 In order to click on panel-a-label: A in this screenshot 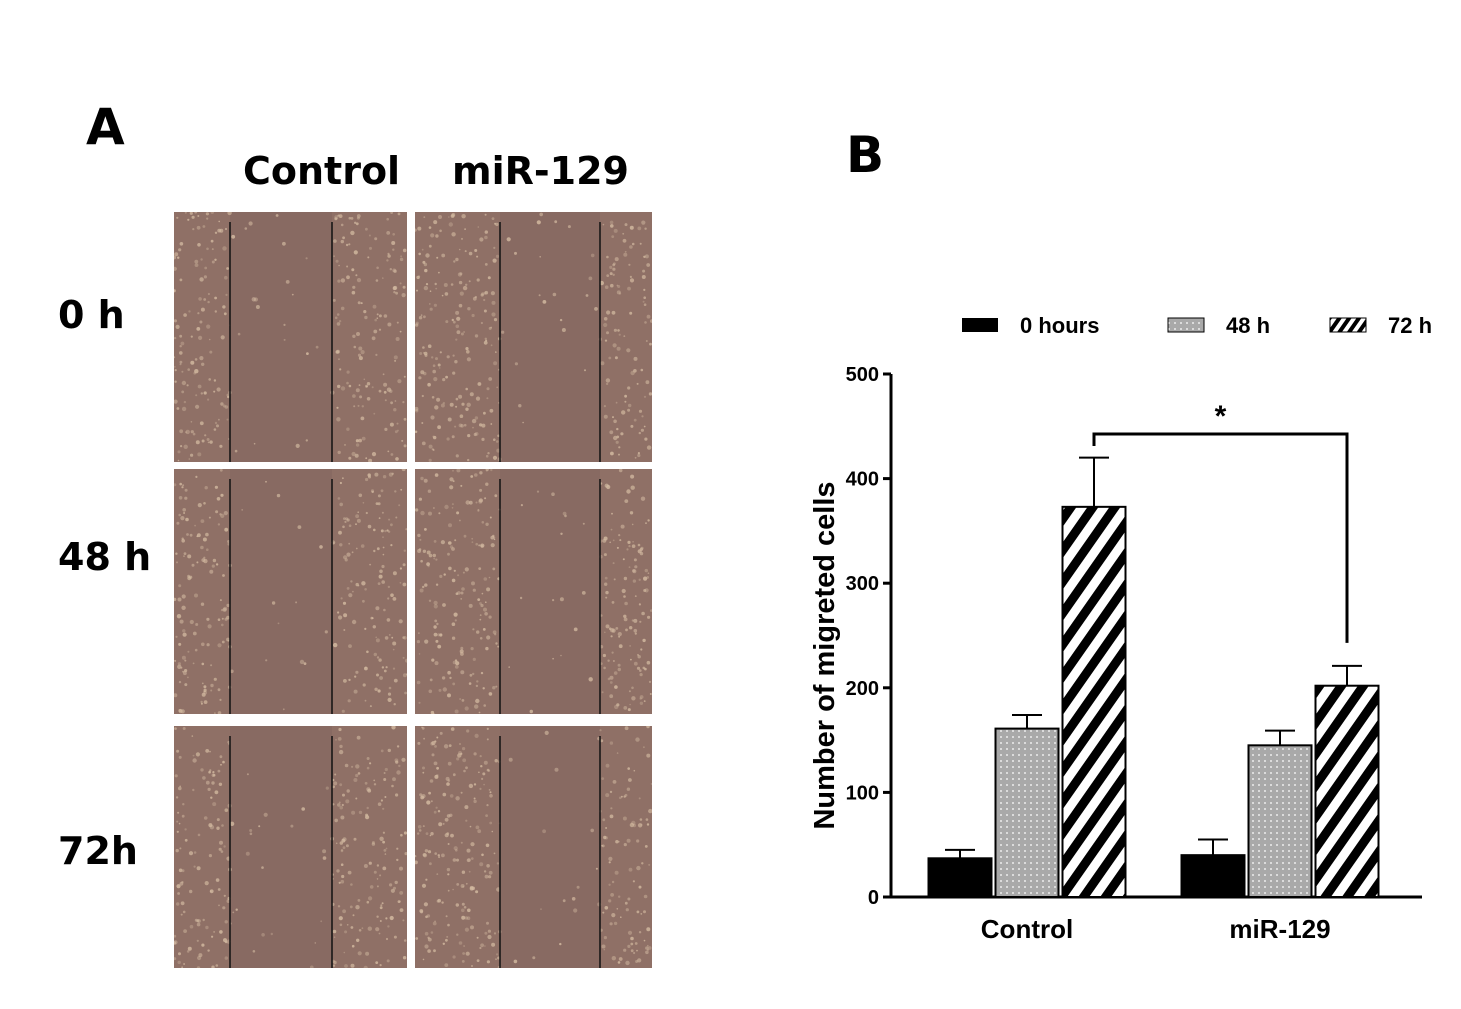, I will do `click(105, 127)`.